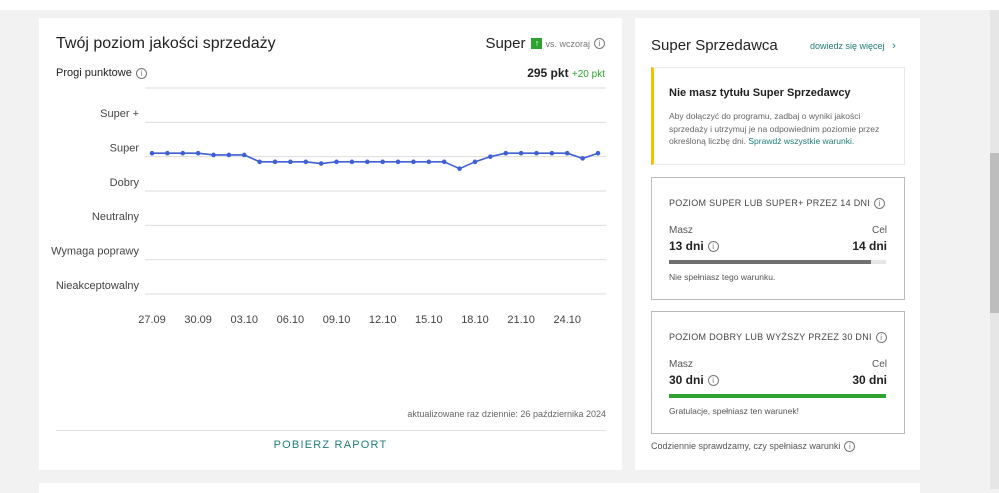 The width and height of the screenshot is (999, 493). Describe the element at coordinates (245, 320) in the screenshot. I see `x-tick-label: 03.10` at that location.